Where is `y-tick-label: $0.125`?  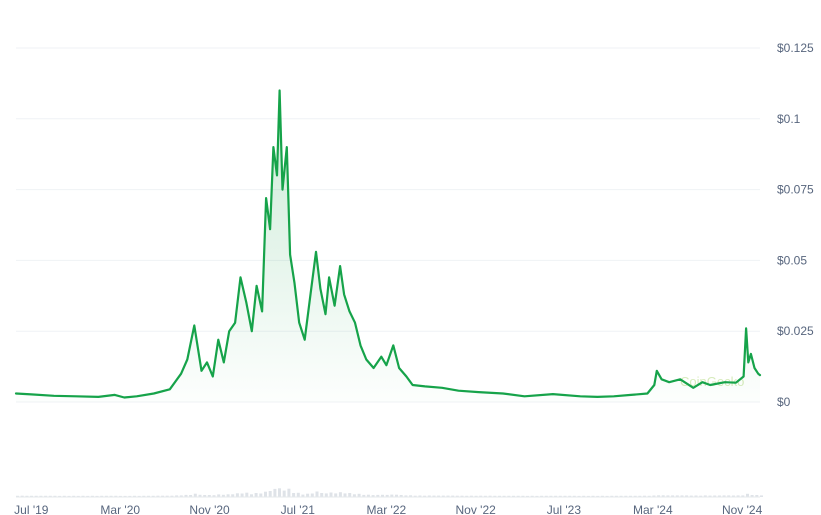 y-tick-label: $0.125 is located at coordinates (795, 48).